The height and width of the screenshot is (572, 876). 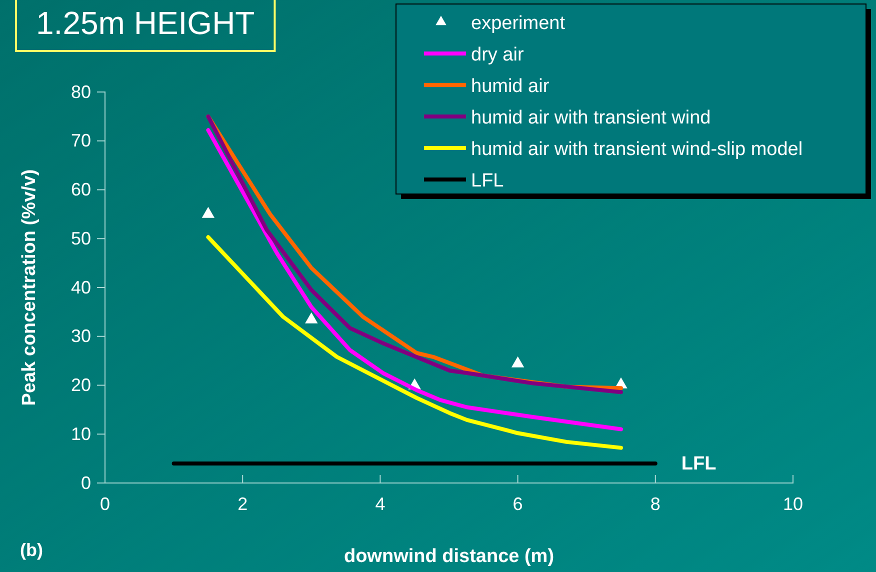 I want to click on y-tick-label: 0, so click(x=85, y=482).